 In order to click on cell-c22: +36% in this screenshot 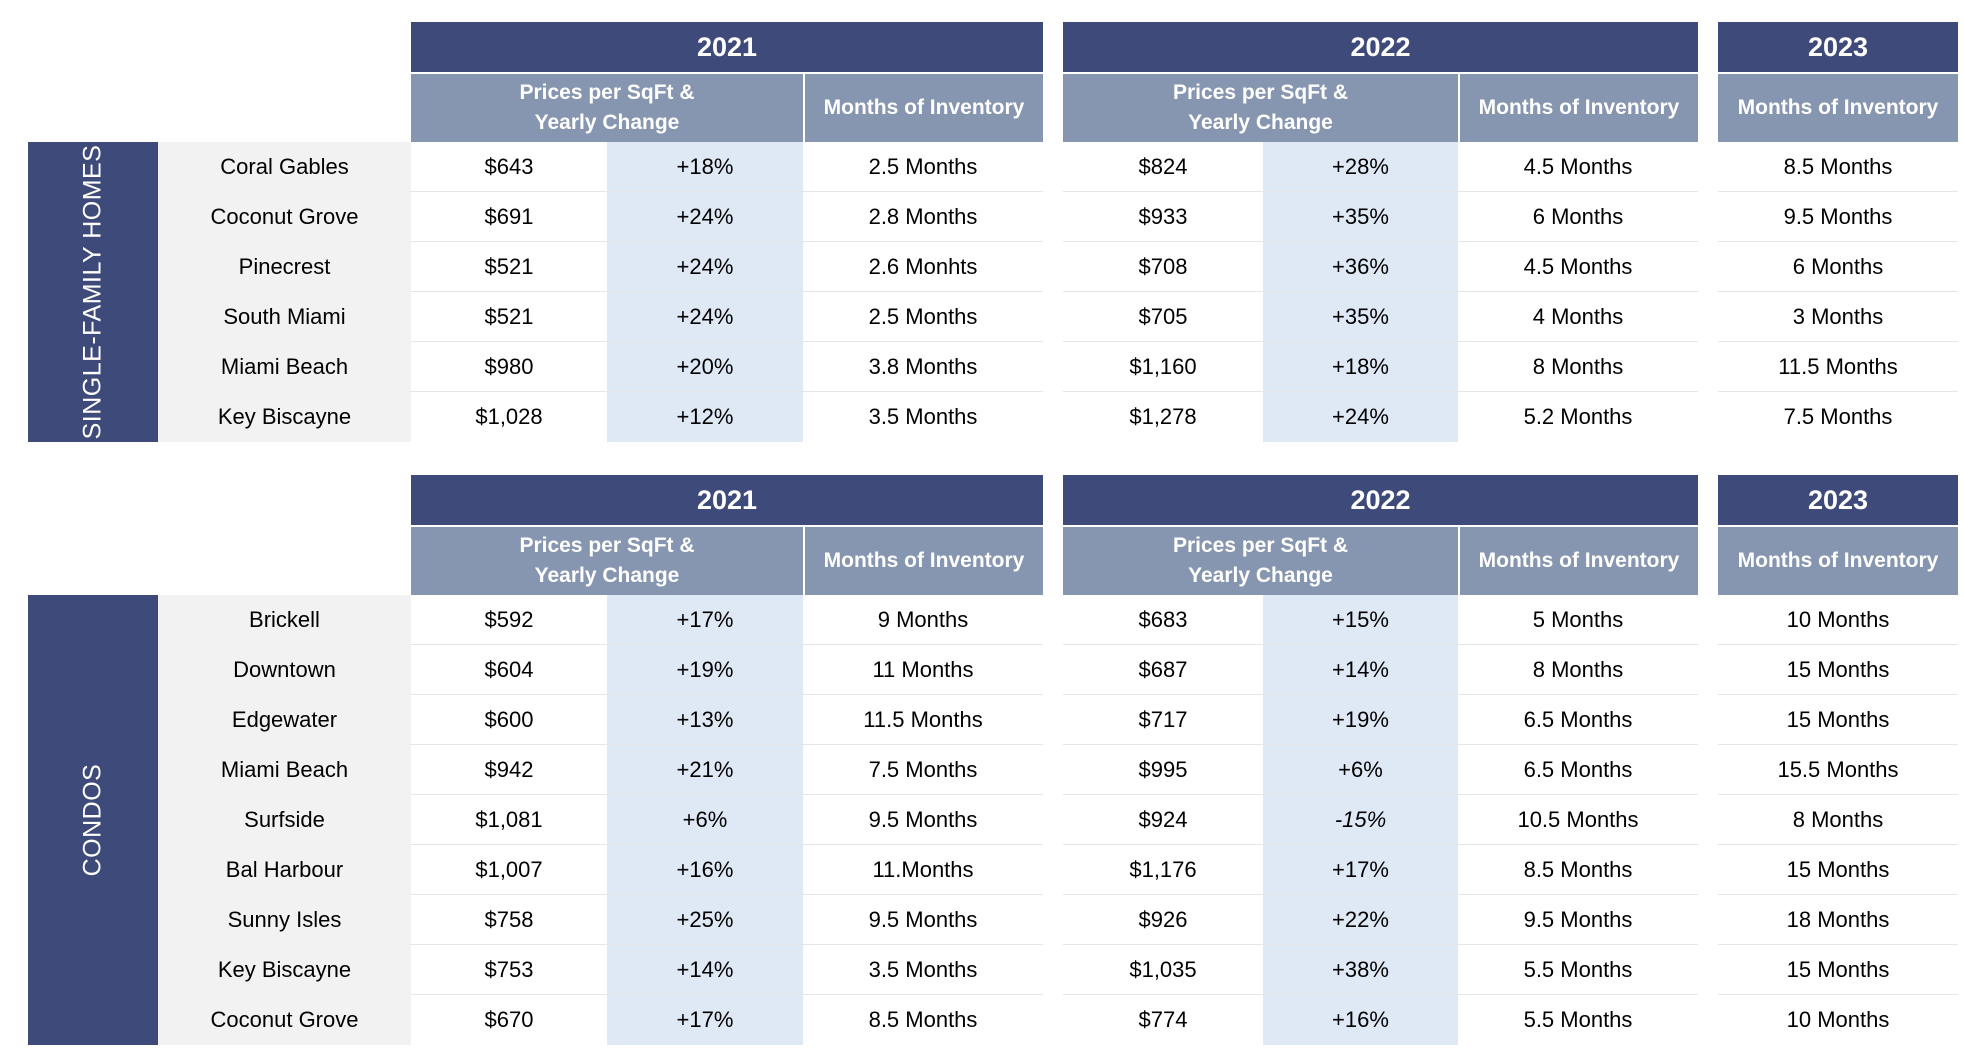, I will do `click(1360, 266)`.